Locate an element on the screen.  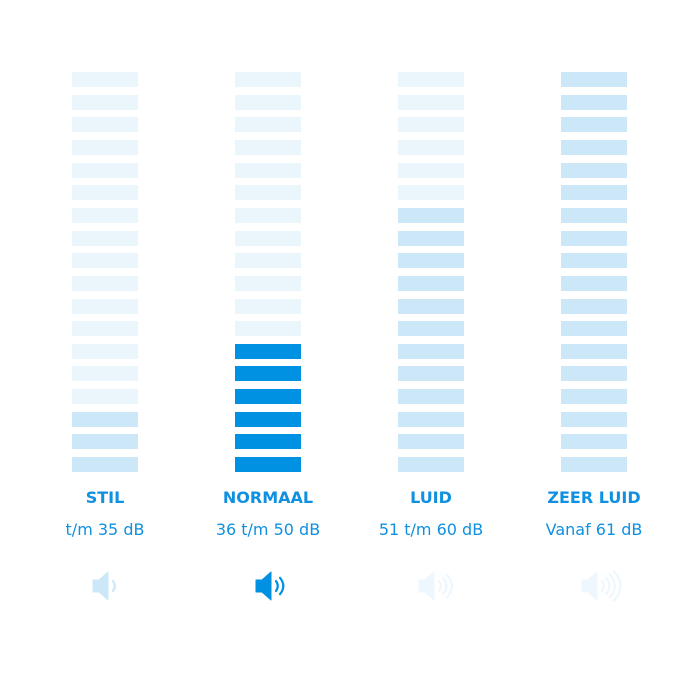
level-label: ZEER LUID is located at coordinates (594, 497).